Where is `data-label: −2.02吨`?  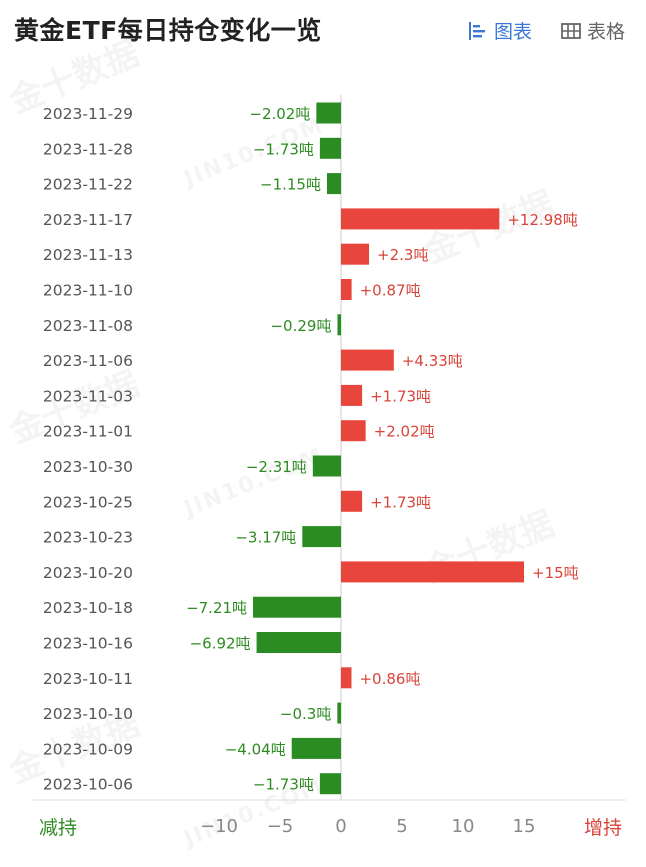
data-label: −2.02吨 is located at coordinates (279, 114).